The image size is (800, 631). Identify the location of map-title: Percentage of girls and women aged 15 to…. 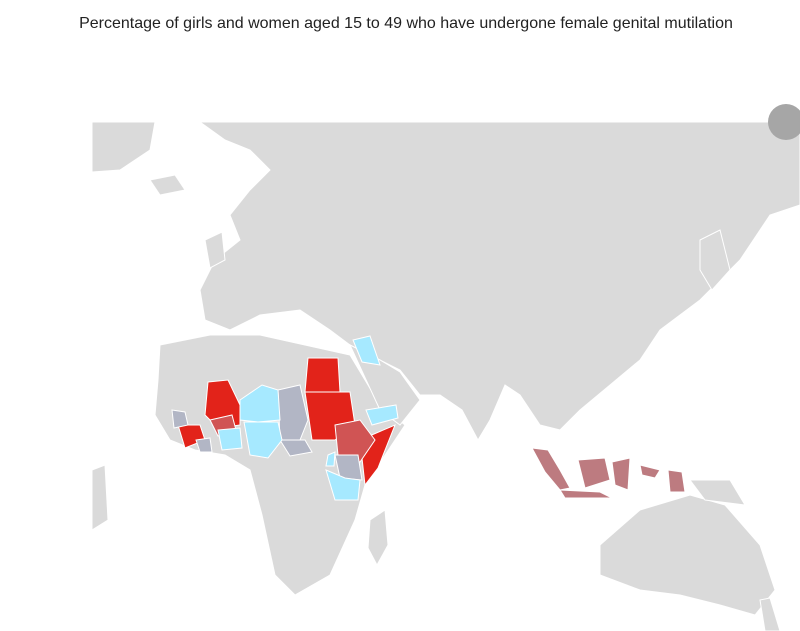
(406, 23).